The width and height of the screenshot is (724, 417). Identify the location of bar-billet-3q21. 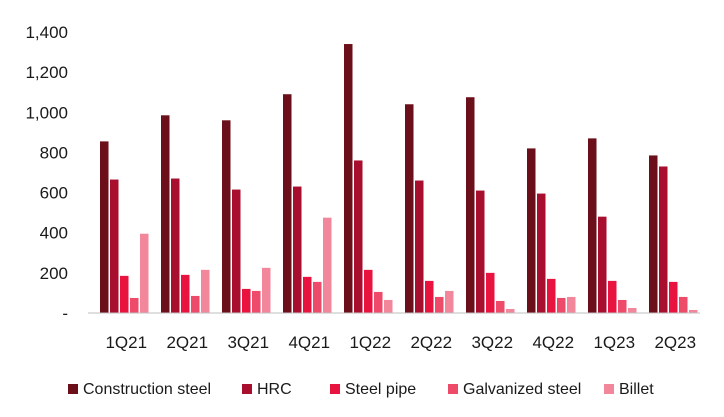
(266, 290).